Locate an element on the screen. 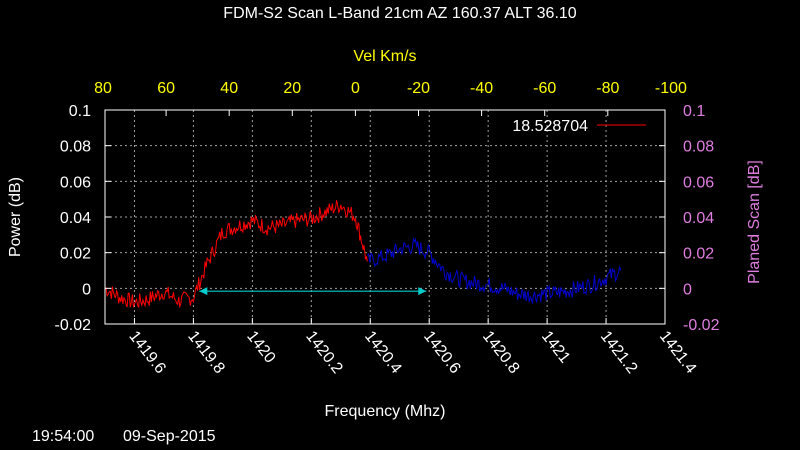 This screenshot has width=800, height=450. vel-tick-label: 20 is located at coordinates (292, 88).